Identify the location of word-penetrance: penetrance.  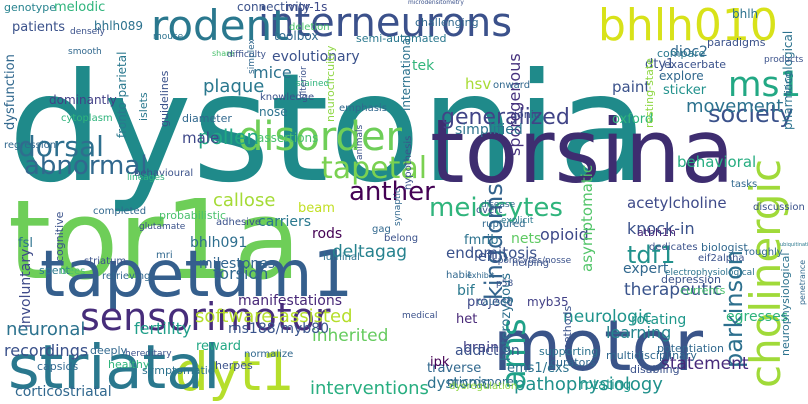
(802, 282).